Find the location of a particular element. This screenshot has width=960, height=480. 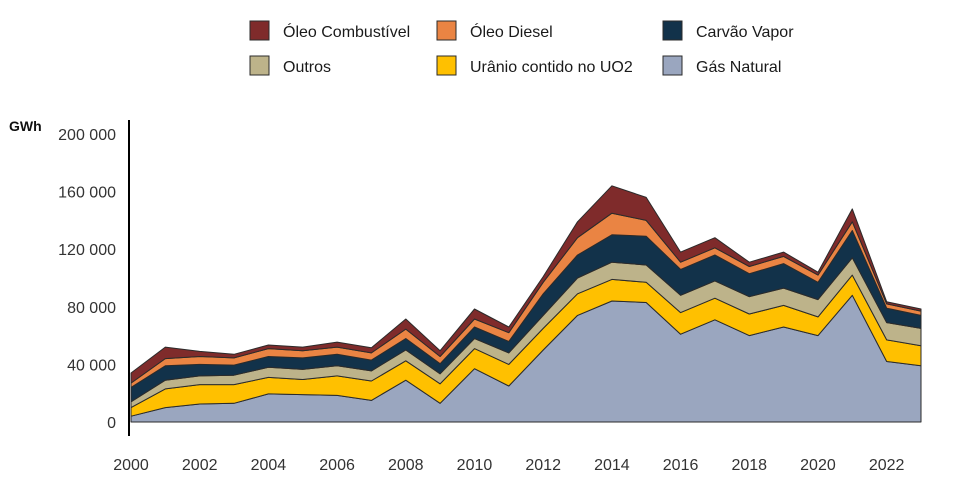

legend-item-oleo-diesel: Óleo Diesel is located at coordinates (494, 30).